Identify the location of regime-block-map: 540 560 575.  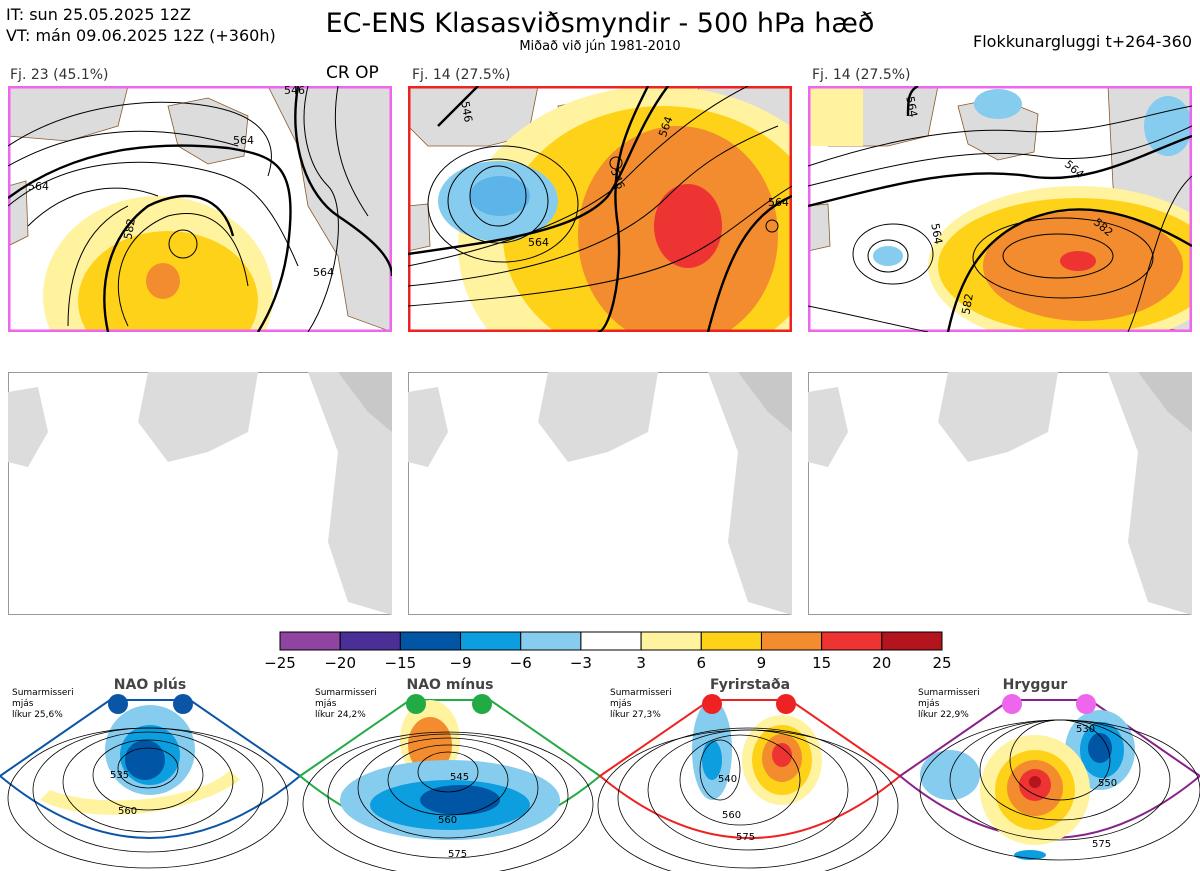
(749, 782).